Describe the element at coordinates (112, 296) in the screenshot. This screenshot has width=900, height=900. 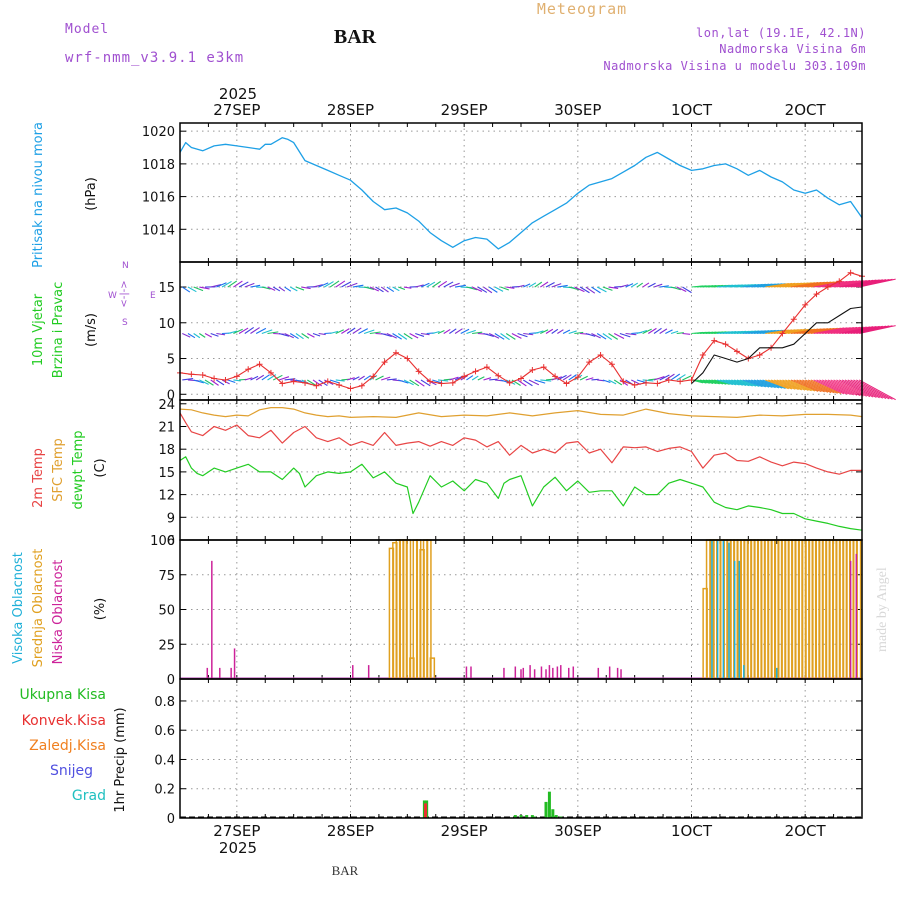
I see `wind-legend-w: W` at that location.